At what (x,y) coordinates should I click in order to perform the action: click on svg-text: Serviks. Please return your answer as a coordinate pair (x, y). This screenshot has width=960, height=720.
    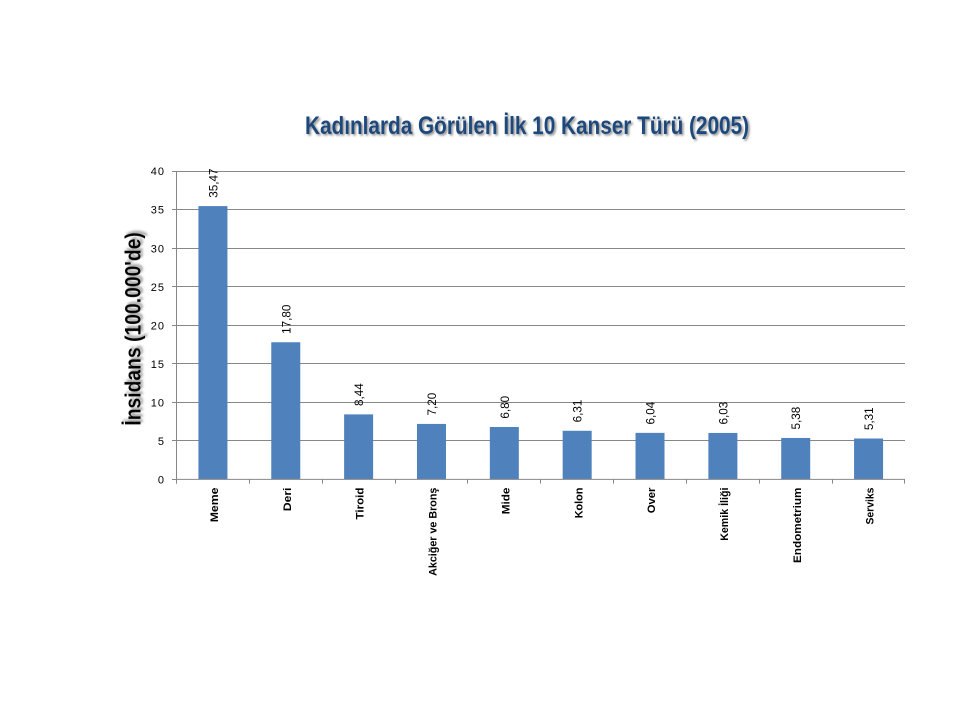
    Looking at the image, I should click on (871, 506).